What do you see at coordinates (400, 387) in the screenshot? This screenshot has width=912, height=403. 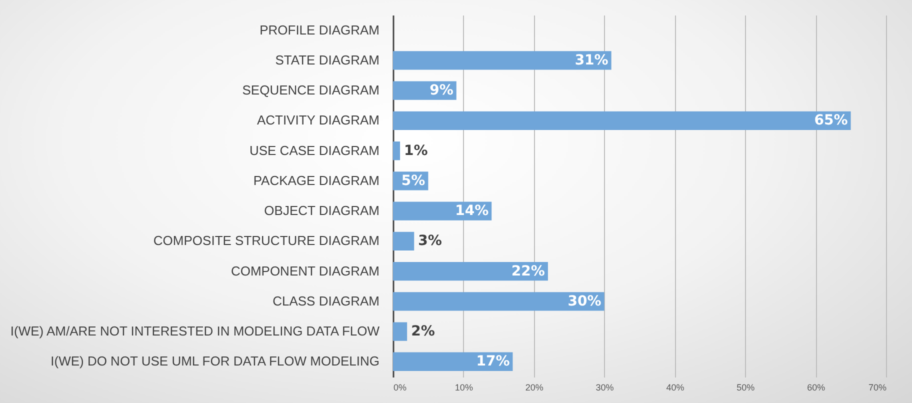 I see `x-tick-label: 0%` at bounding box center [400, 387].